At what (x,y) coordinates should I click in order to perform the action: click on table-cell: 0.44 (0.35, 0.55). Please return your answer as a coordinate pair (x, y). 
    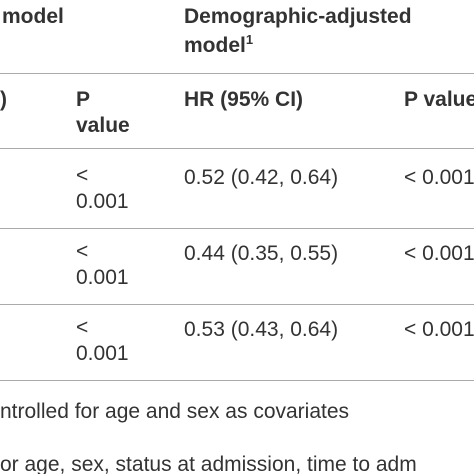
    Looking at the image, I should click on (261, 253).